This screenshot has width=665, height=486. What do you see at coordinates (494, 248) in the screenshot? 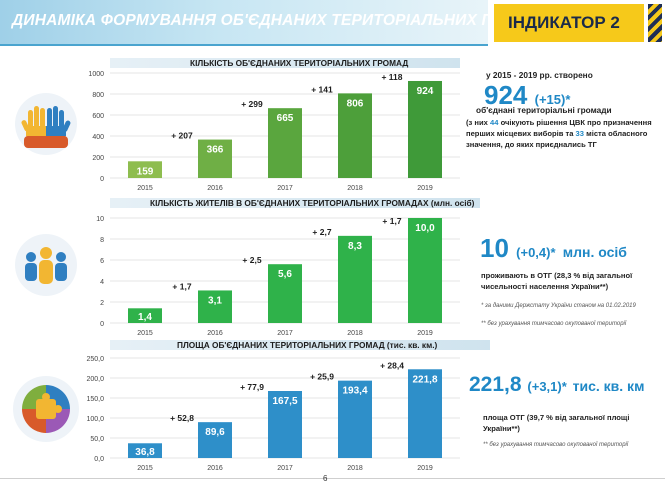
I see `section2-big-value: 10` at bounding box center [494, 248].